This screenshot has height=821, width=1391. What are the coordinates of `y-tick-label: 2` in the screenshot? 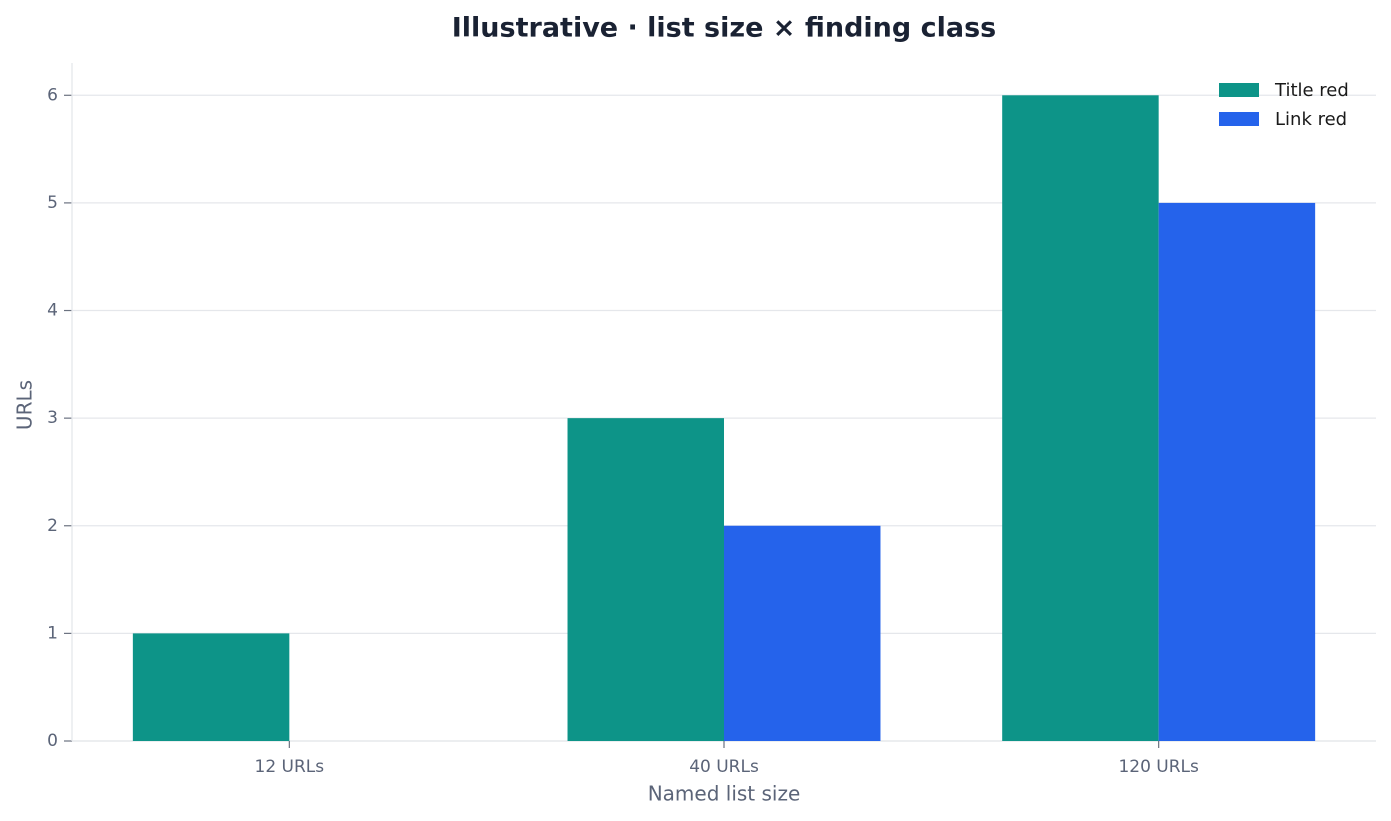 It's located at (52, 526).